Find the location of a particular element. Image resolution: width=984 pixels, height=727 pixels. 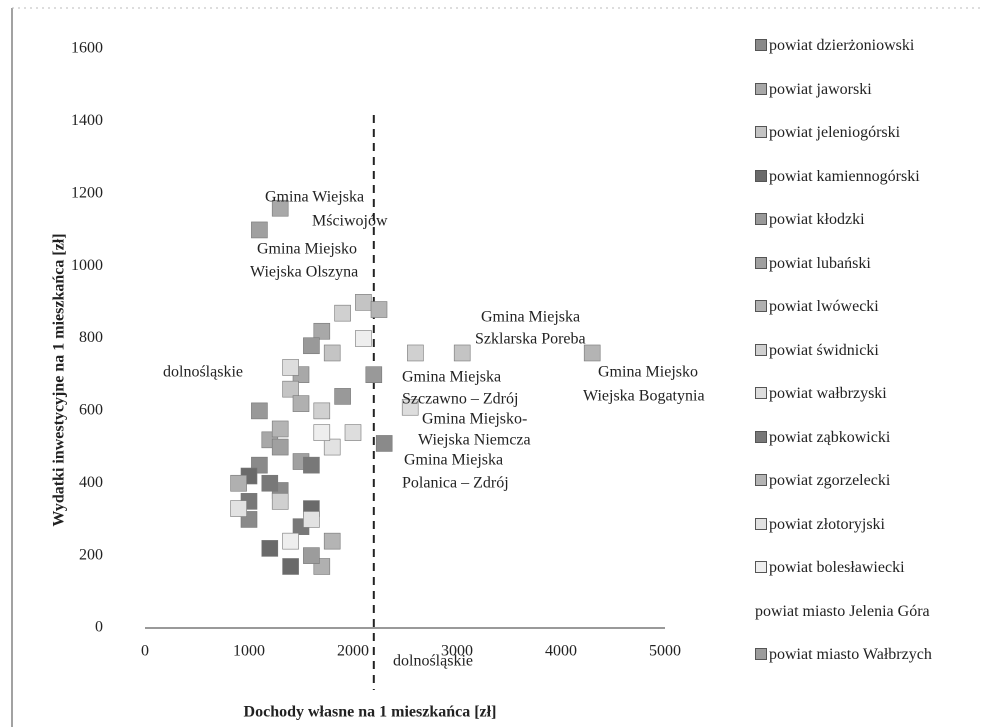

annotation: dolnośląskie is located at coordinates (433, 661).